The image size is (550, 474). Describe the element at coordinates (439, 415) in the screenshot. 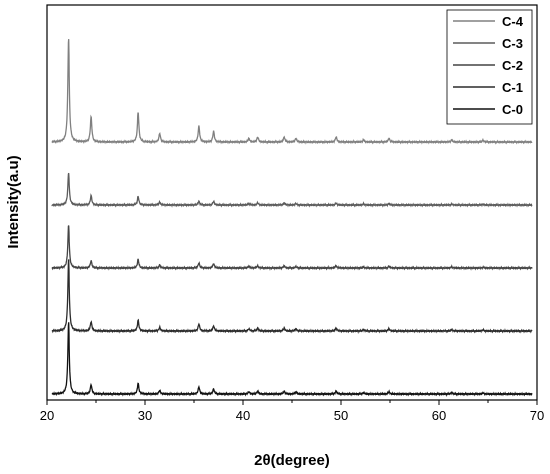

I see `x-tick-label: 60` at that location.